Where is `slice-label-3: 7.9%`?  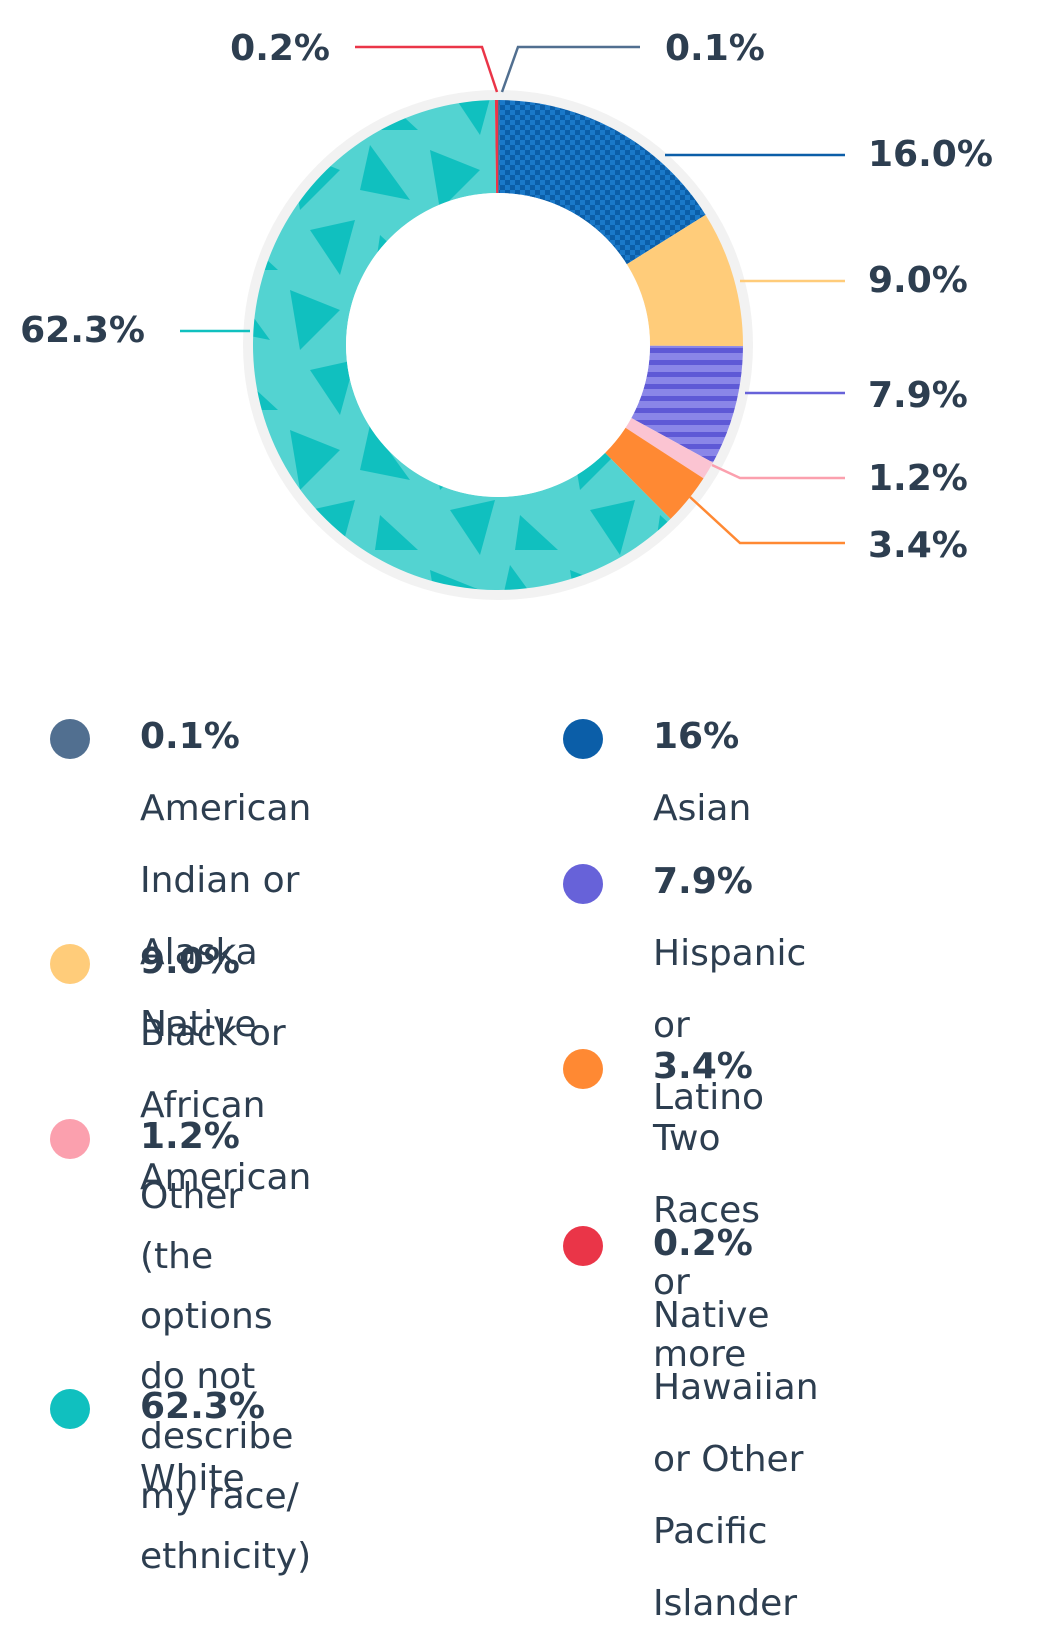 slice-label-3: 7.9% is located at coordinates (918, 395).